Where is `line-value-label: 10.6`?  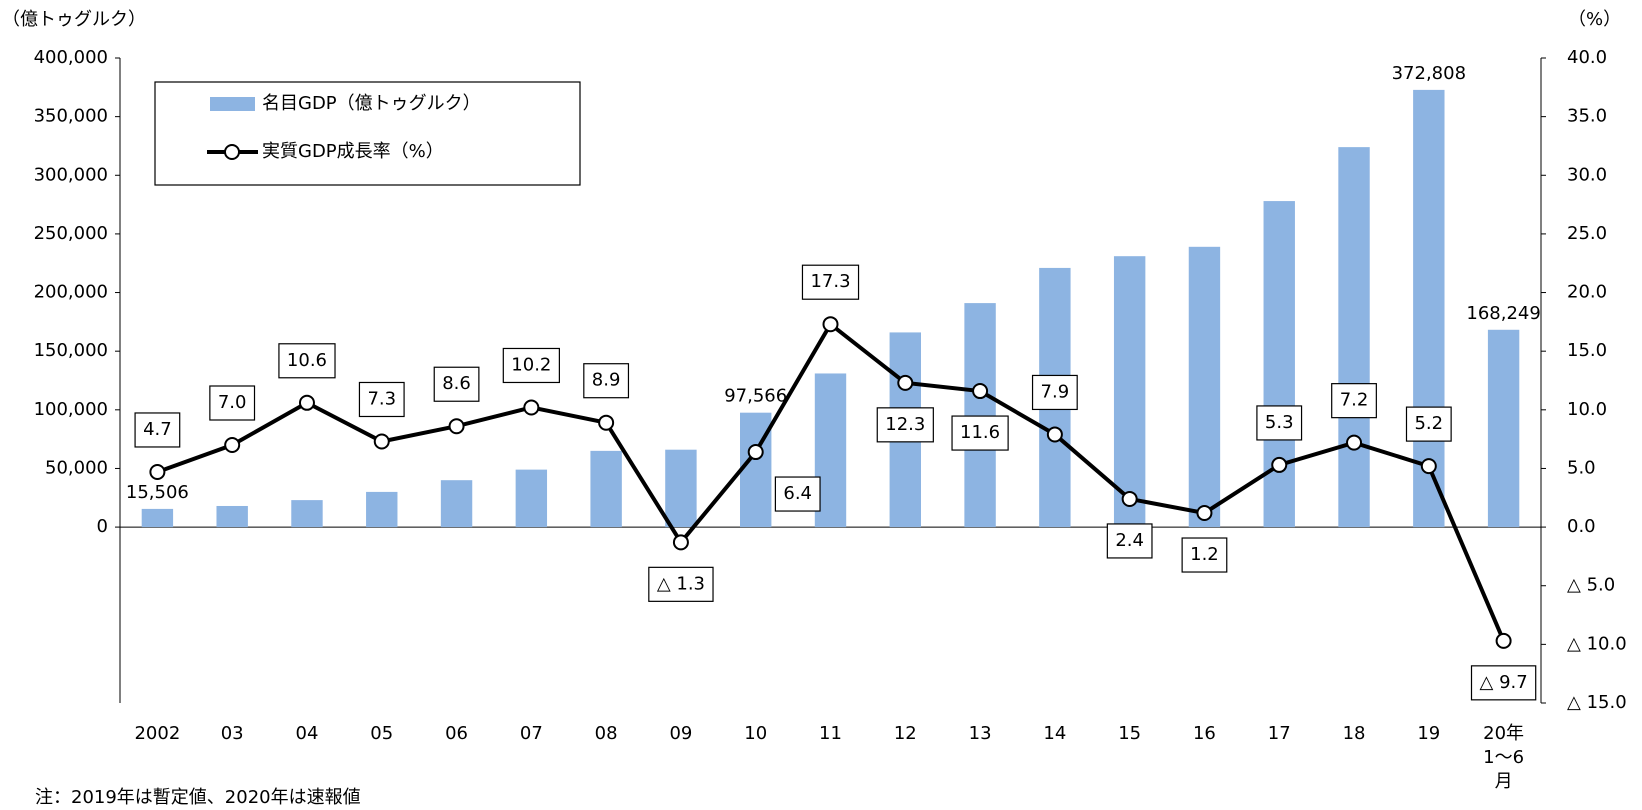 line-value-label: 10.6 is located at coordinates (307, 360).